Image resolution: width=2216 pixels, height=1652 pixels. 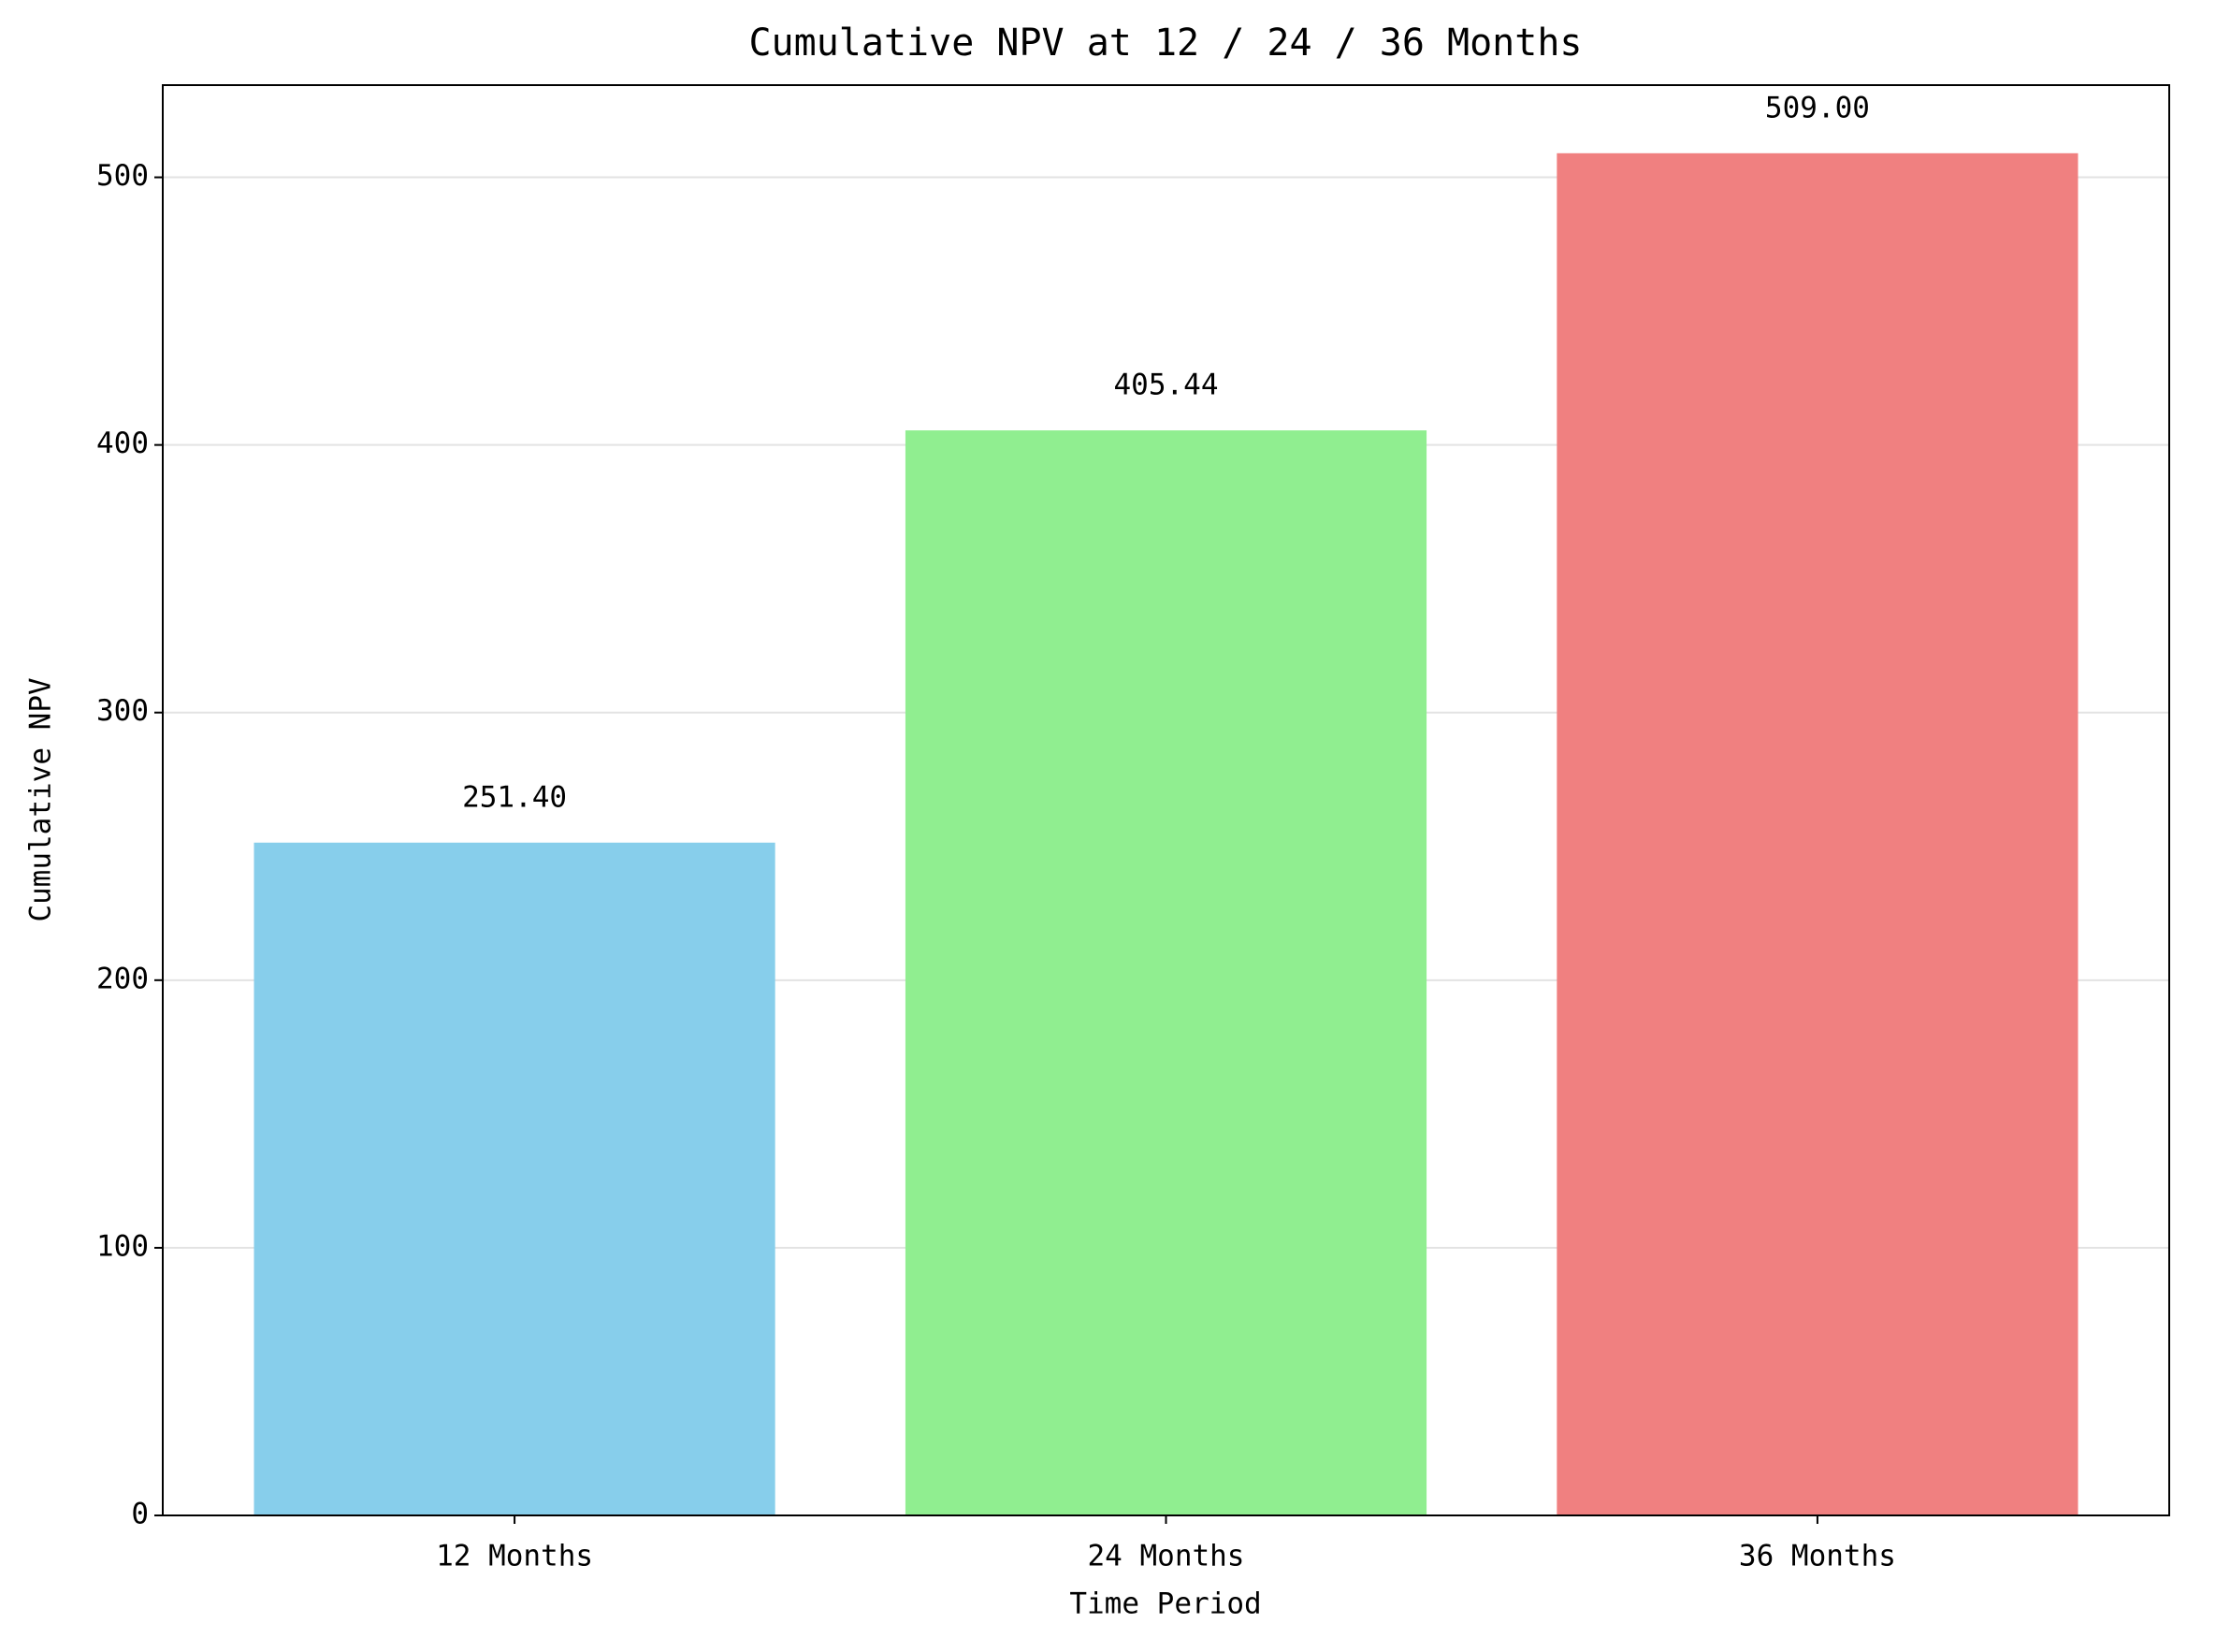 I want to click on y-tick-label: 500, so click(x=122, y=176).